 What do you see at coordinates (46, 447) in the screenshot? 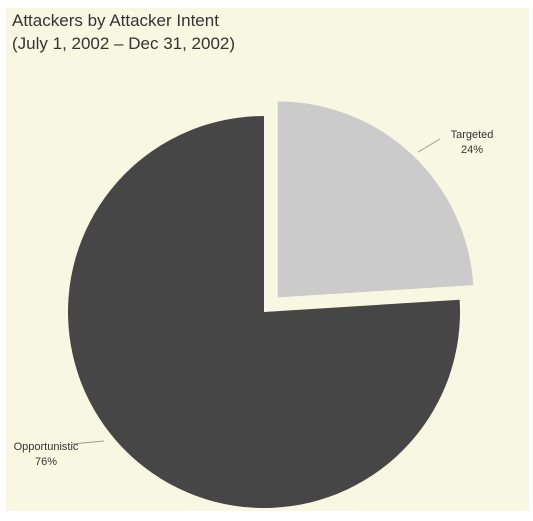
I see `slice-label-opportunistic: Opportunistic` at bounding box center [46, 447].